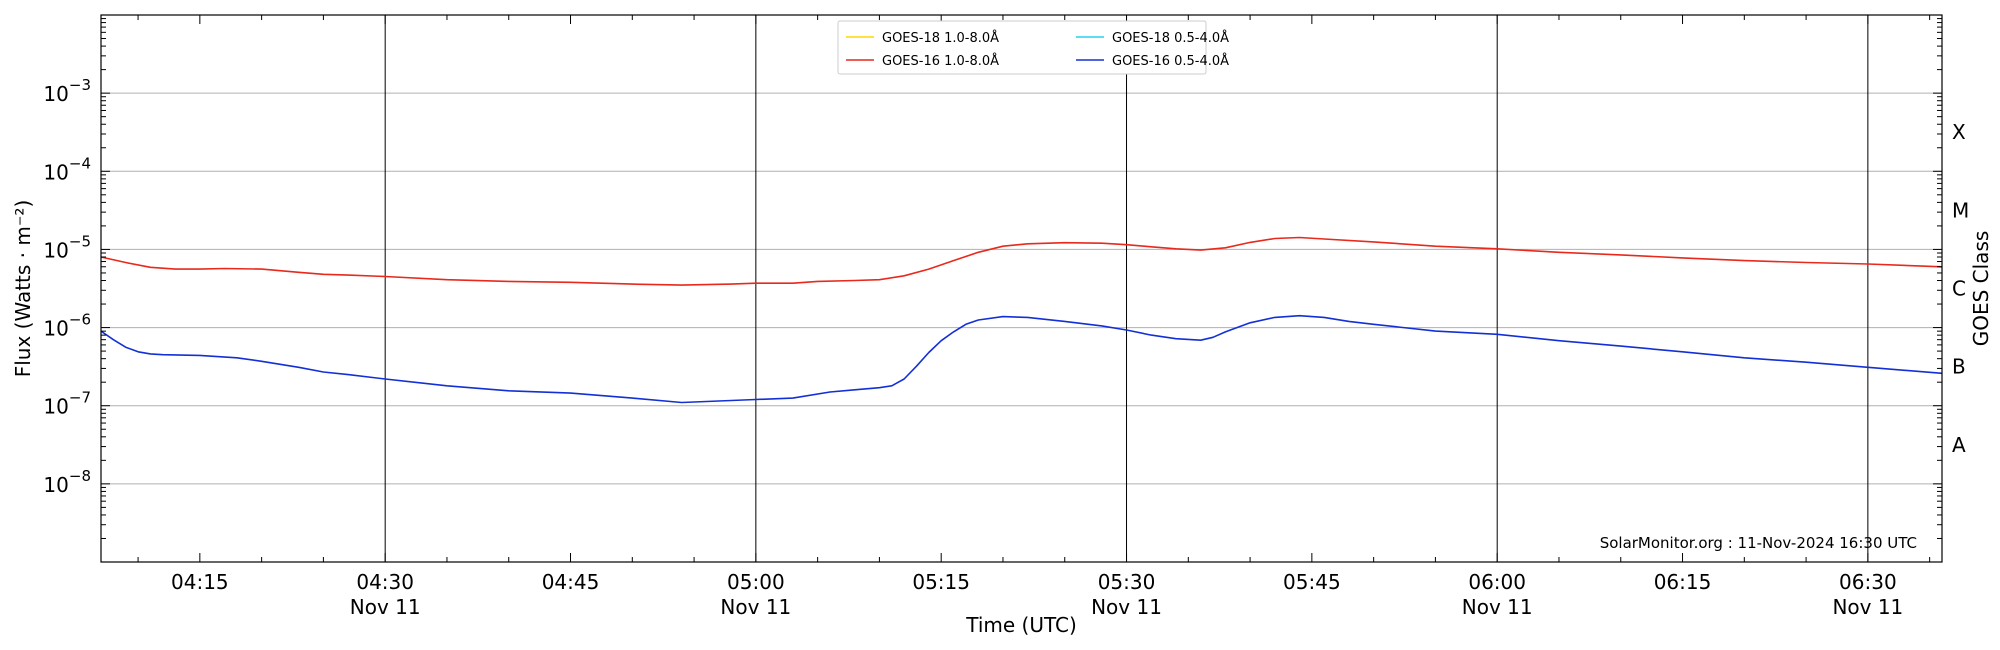 The image size is (2000, 650). Describe the element at coordinates (385, 582) in the screenshot. I see `x-tick-label: 04:30` at that location.